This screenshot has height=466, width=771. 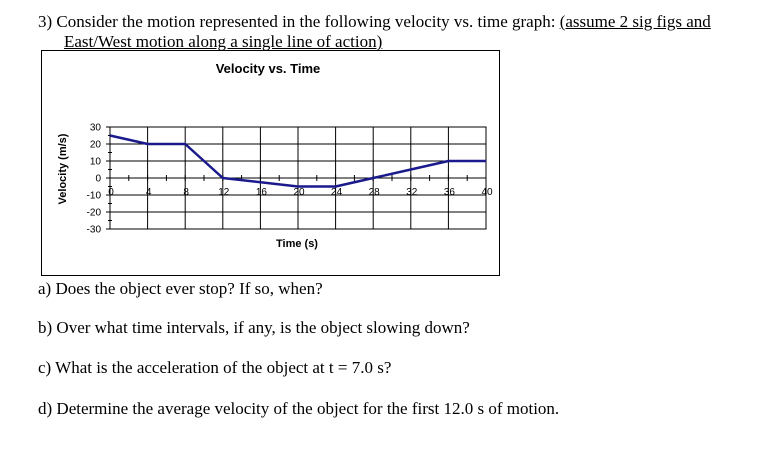 What do you see at coordinates (98, 179) in the screenshot?
I see `y-tick-label: 0` at bounding box center [98, 179].